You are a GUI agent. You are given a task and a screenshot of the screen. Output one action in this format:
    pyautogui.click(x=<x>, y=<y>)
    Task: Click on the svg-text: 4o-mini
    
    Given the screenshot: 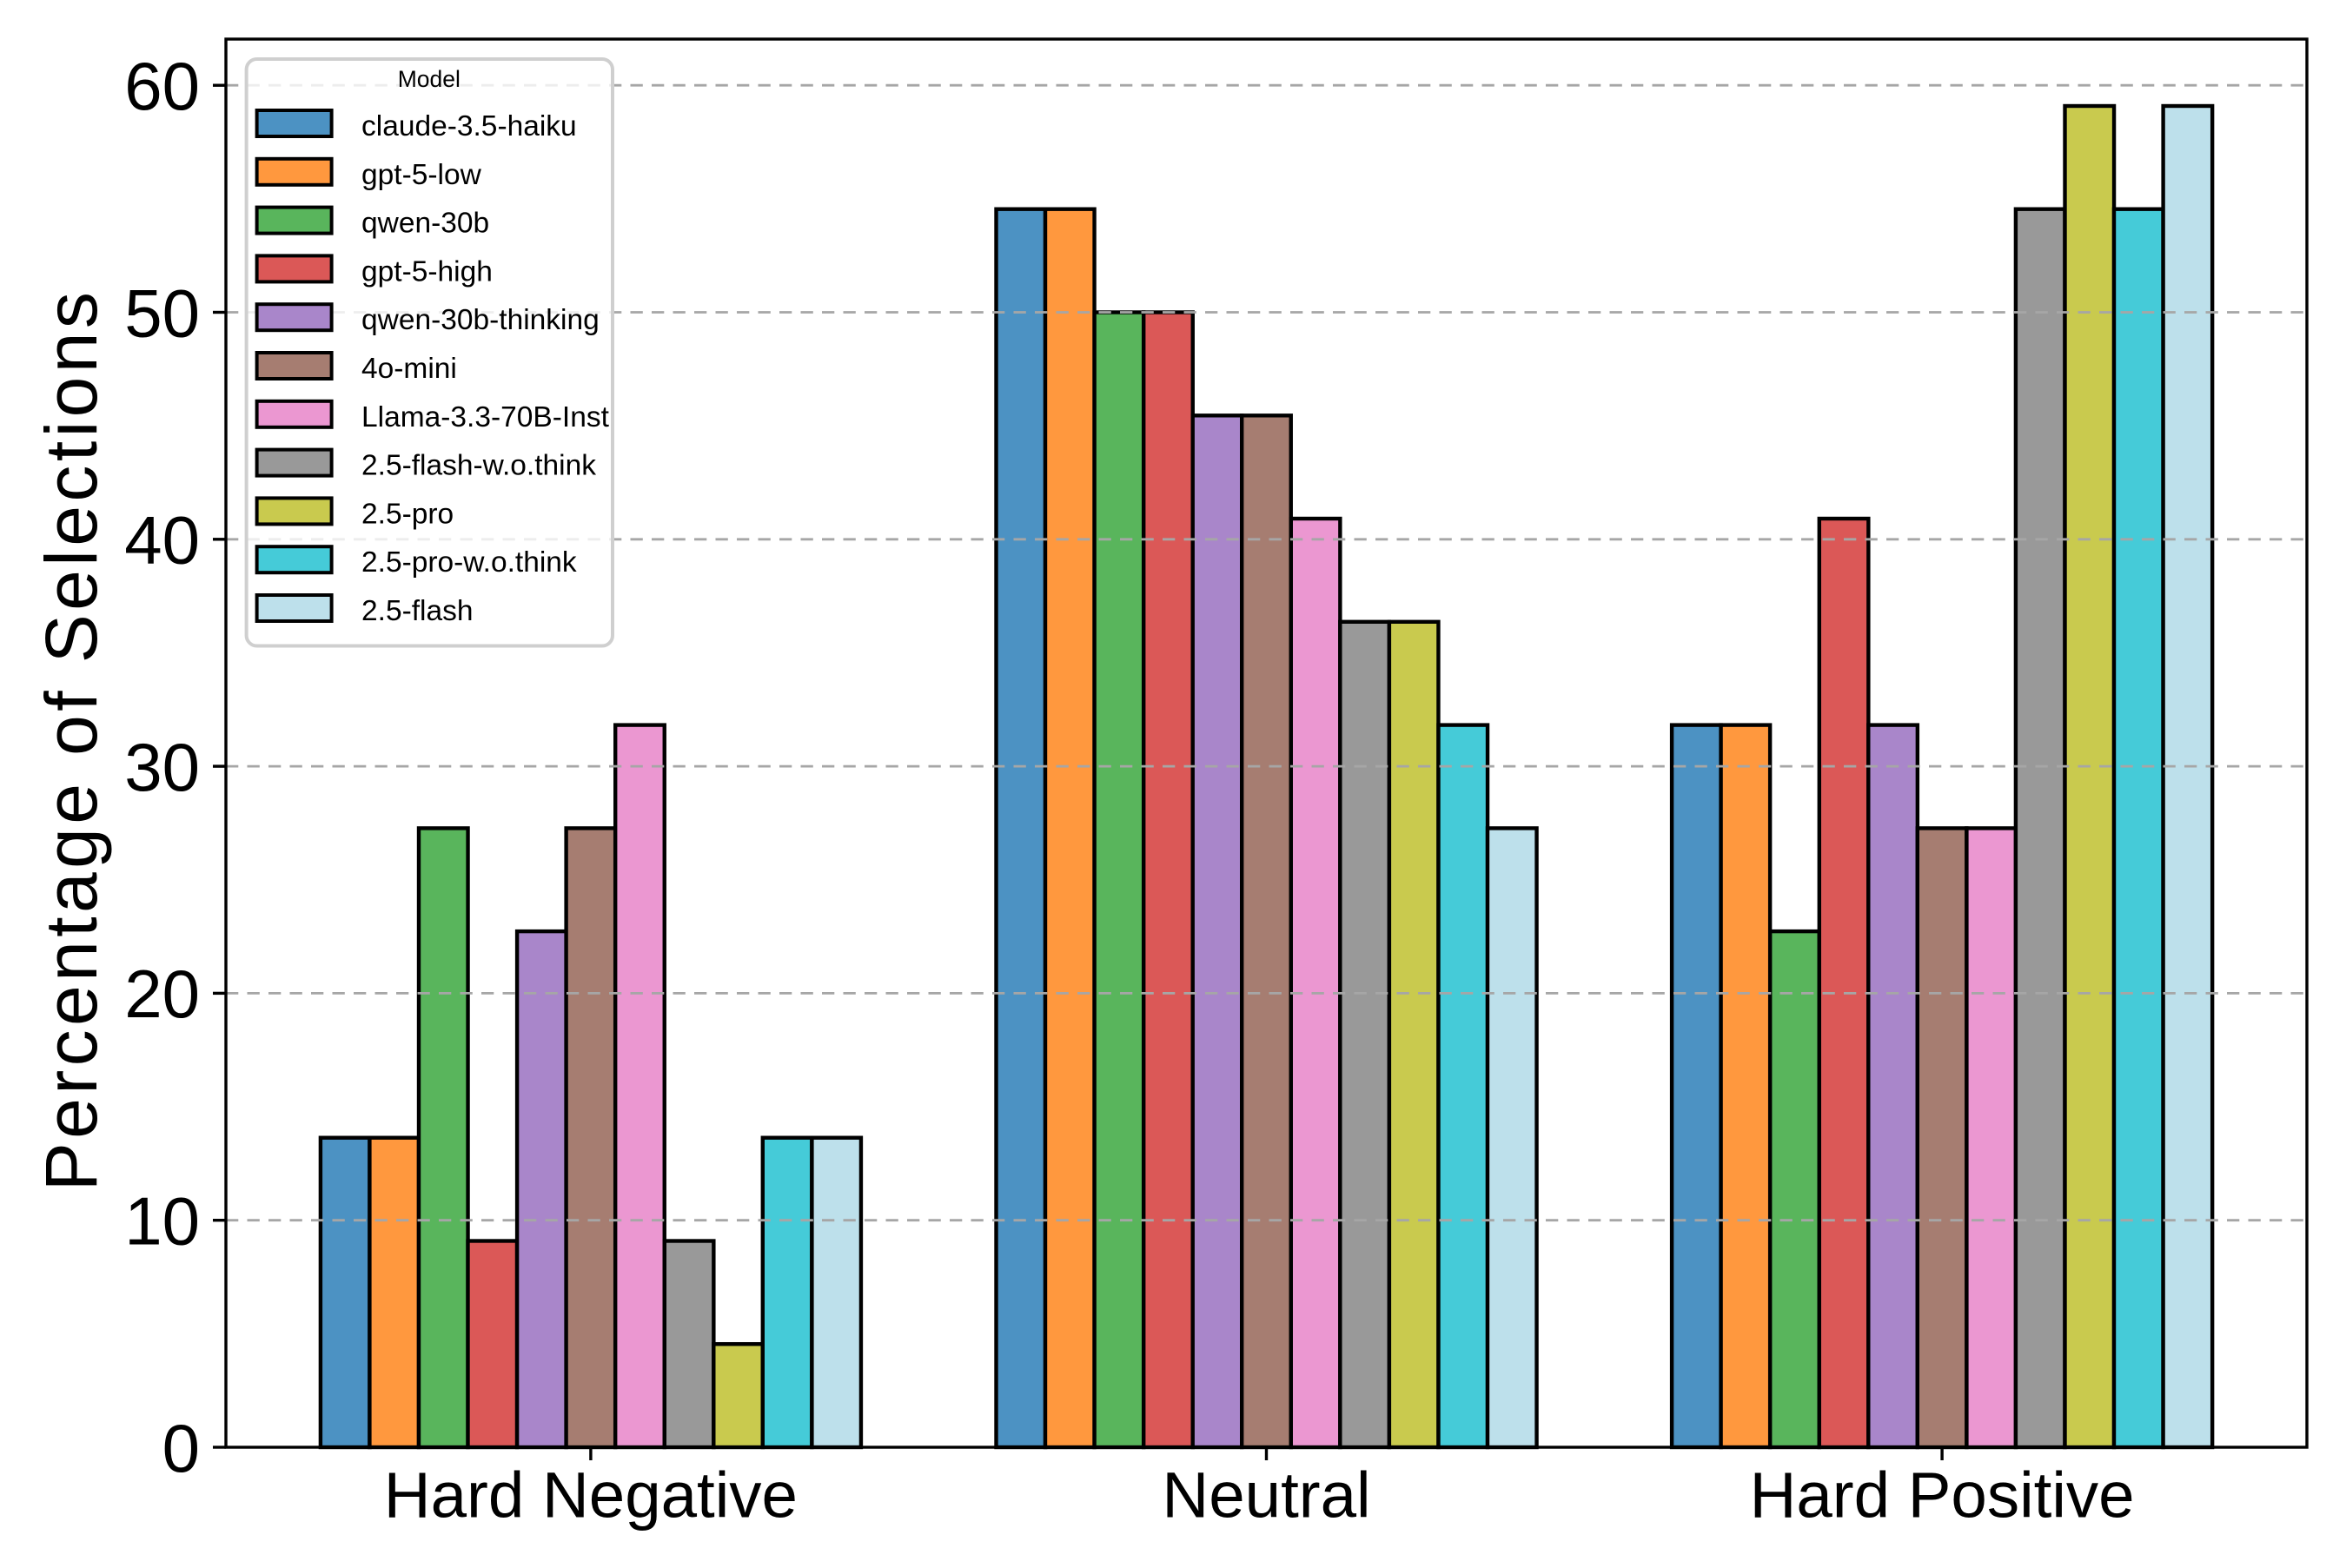 What is the action you would take?
    pyautogui.click(x=409, y=369)
    